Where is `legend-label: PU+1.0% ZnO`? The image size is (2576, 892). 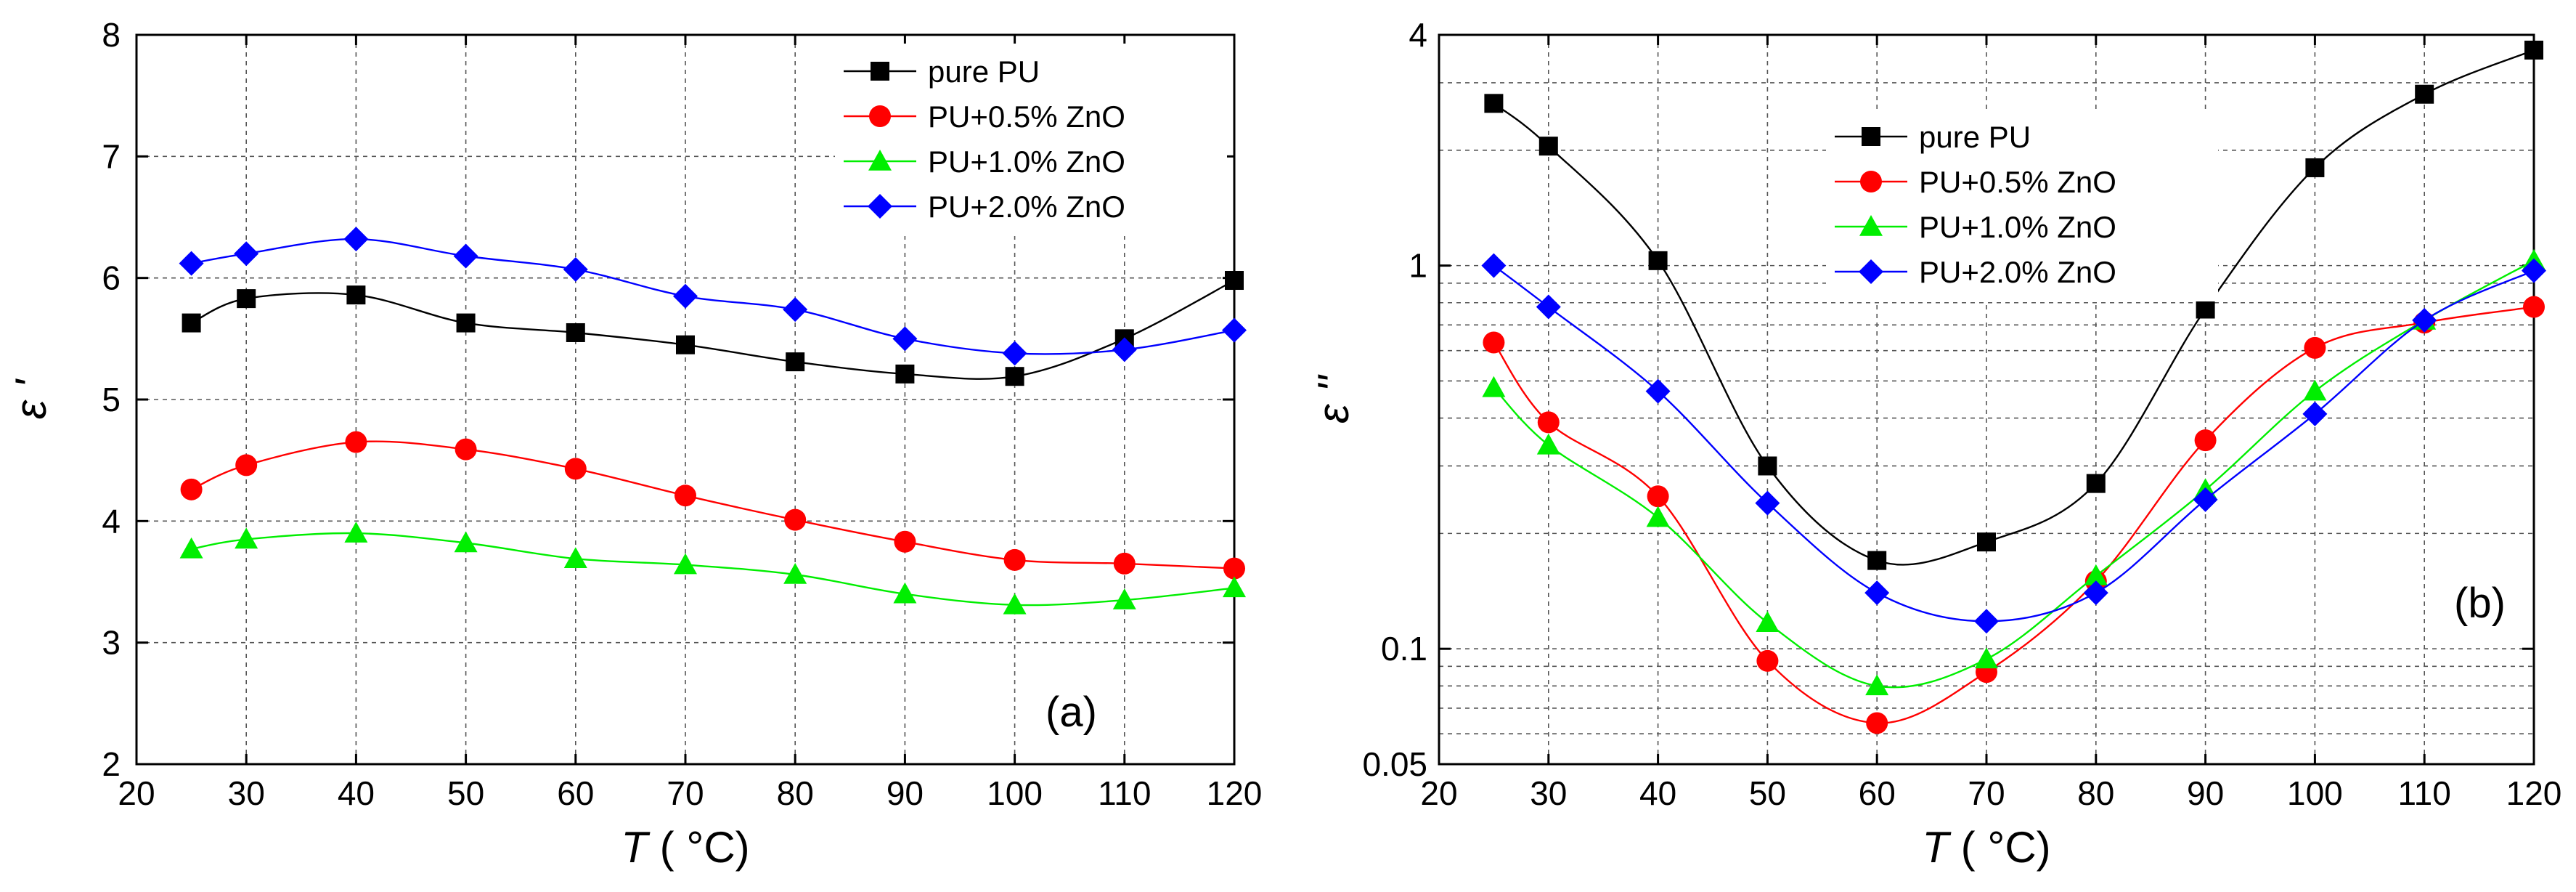
legend-label: PU+1.0% ZnO is located at coordinates (1026, 162).